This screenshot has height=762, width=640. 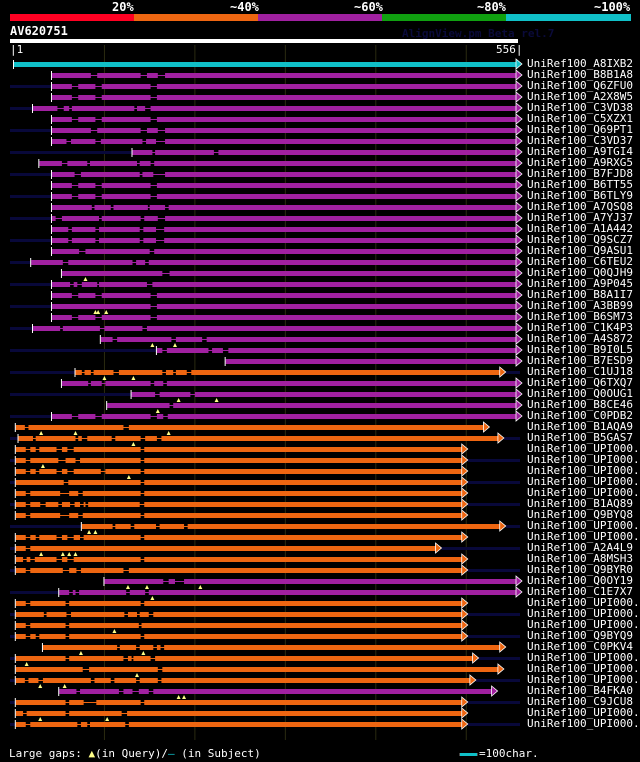 What do you see at coordinates (580, 635) in the screenshot?
I see `hit-label: UniRef100_Q9BYQ9` at bounding box center [580, 635].